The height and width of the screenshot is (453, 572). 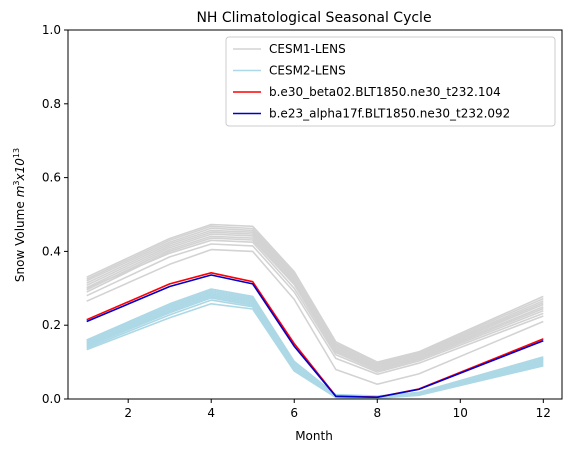 I want to click on y-tick-label: 0.0, so click(x=51, y=399).